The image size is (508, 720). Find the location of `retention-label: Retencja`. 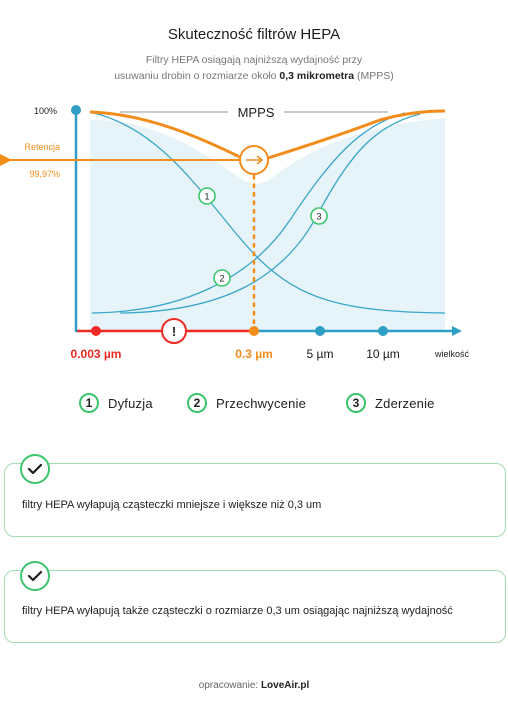

retention-label: Retencja is located at coordinates (42, 147).